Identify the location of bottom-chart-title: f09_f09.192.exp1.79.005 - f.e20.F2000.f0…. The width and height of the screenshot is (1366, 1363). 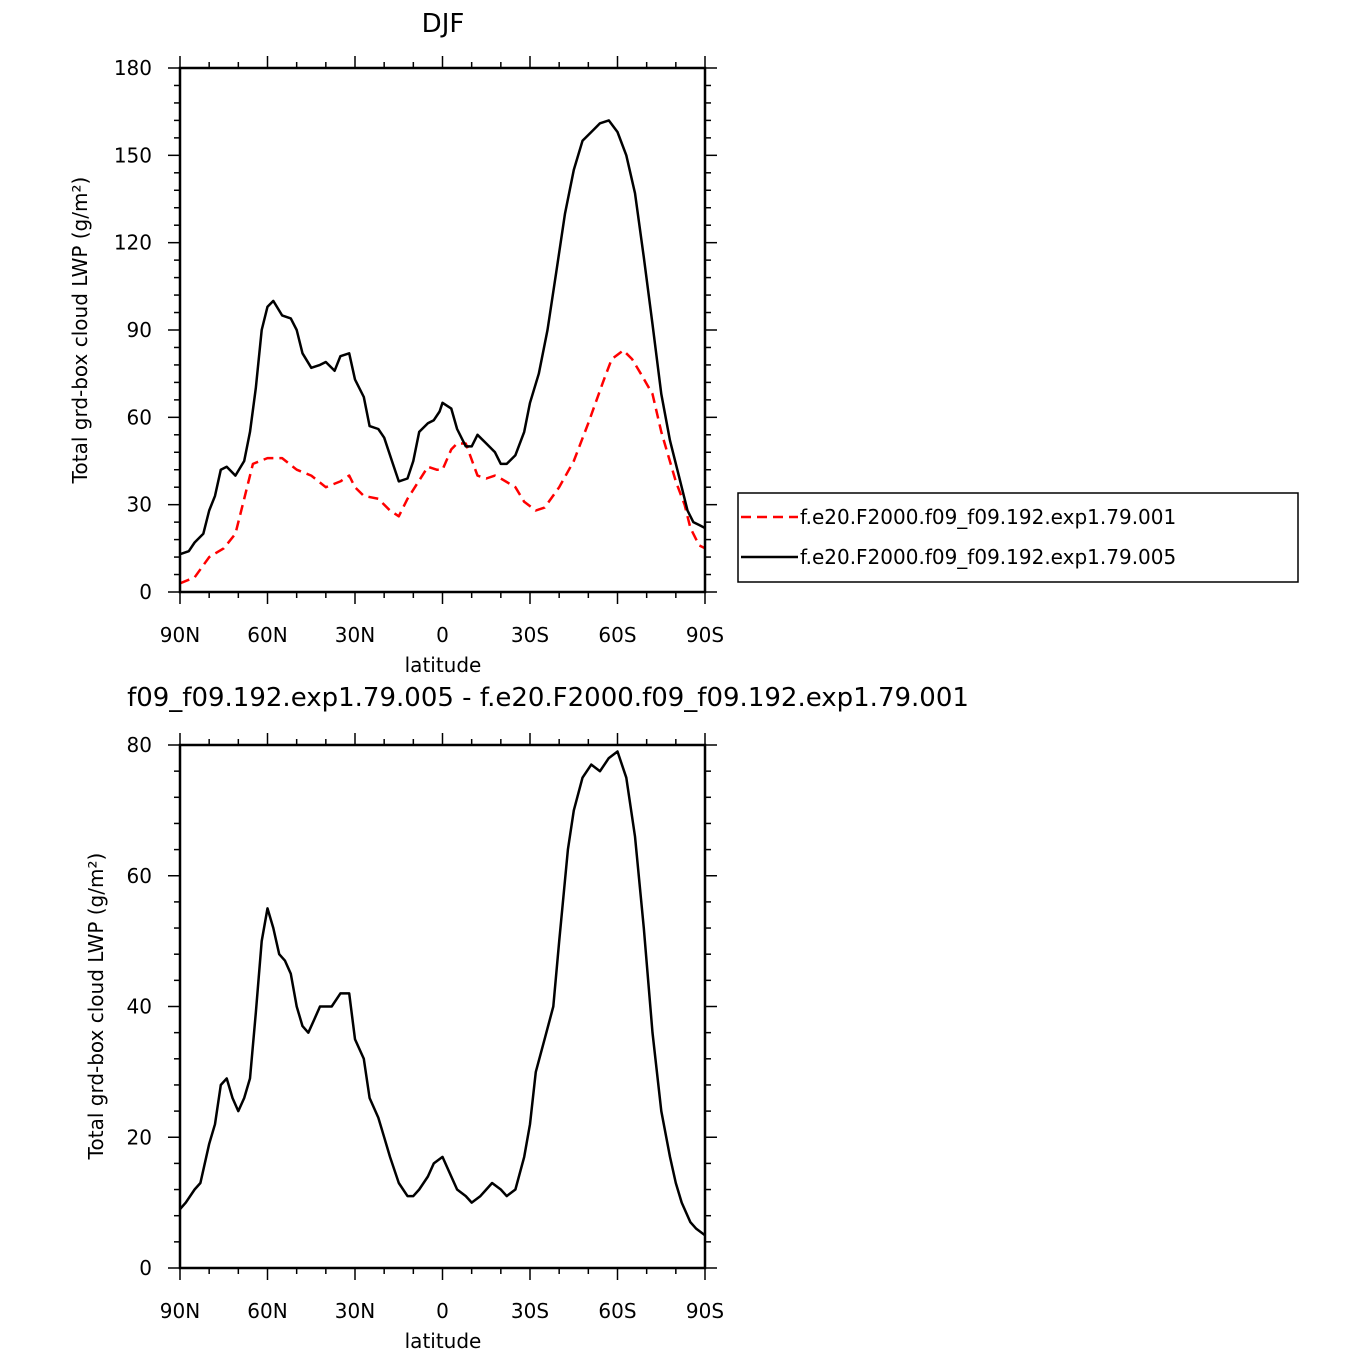
(548, 698).